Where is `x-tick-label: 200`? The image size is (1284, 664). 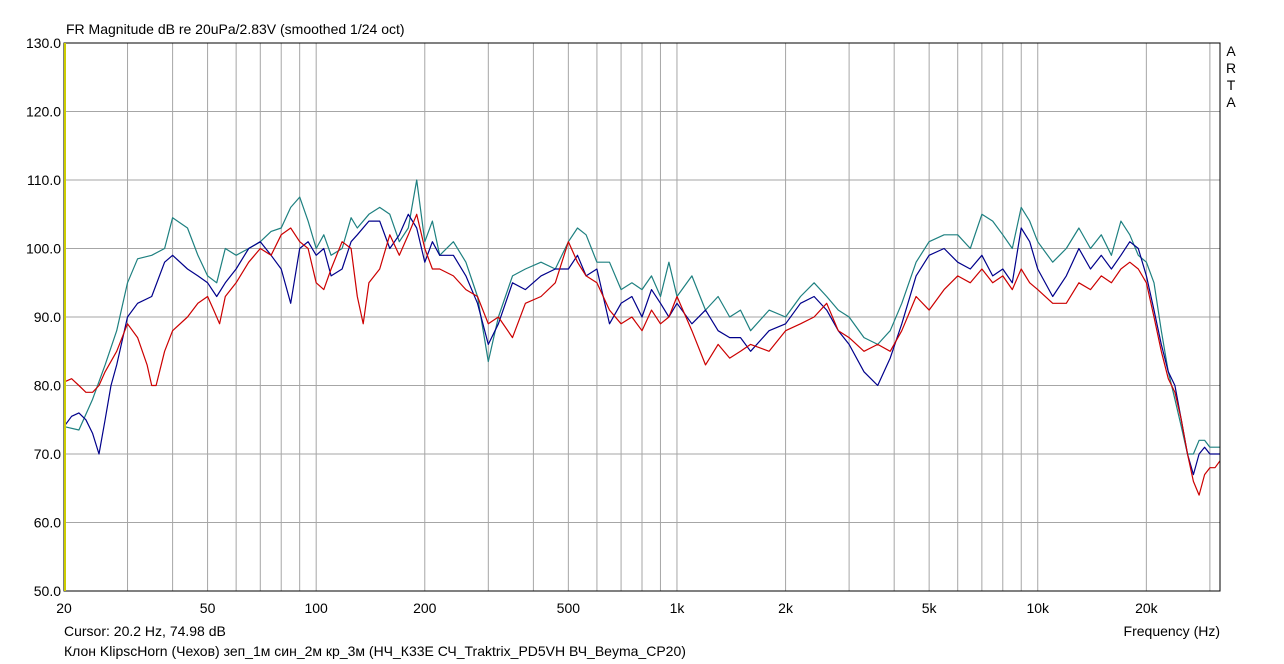
x-tick-label: 200 is located at coordinates (425, 608).